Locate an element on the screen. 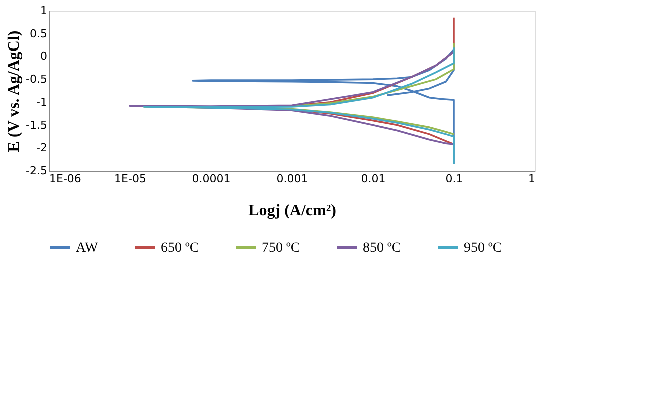 The width and height of the screenshot is (665, 400). x-tick-label: 0.001 is located at coordinates (292, 179).